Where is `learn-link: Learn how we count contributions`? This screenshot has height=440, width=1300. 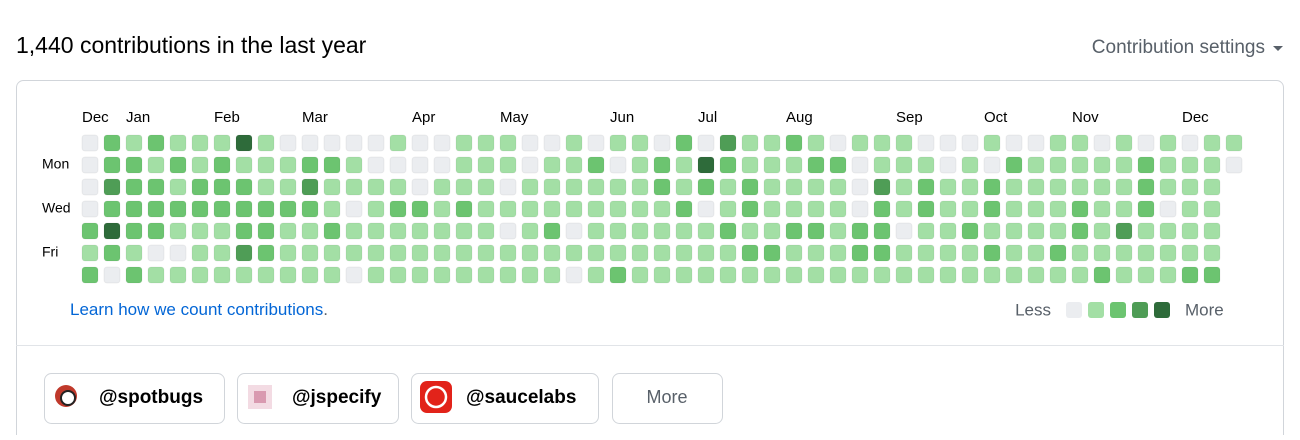 learn-link: Learn how we count contributions is located at coordinates (196, 309).